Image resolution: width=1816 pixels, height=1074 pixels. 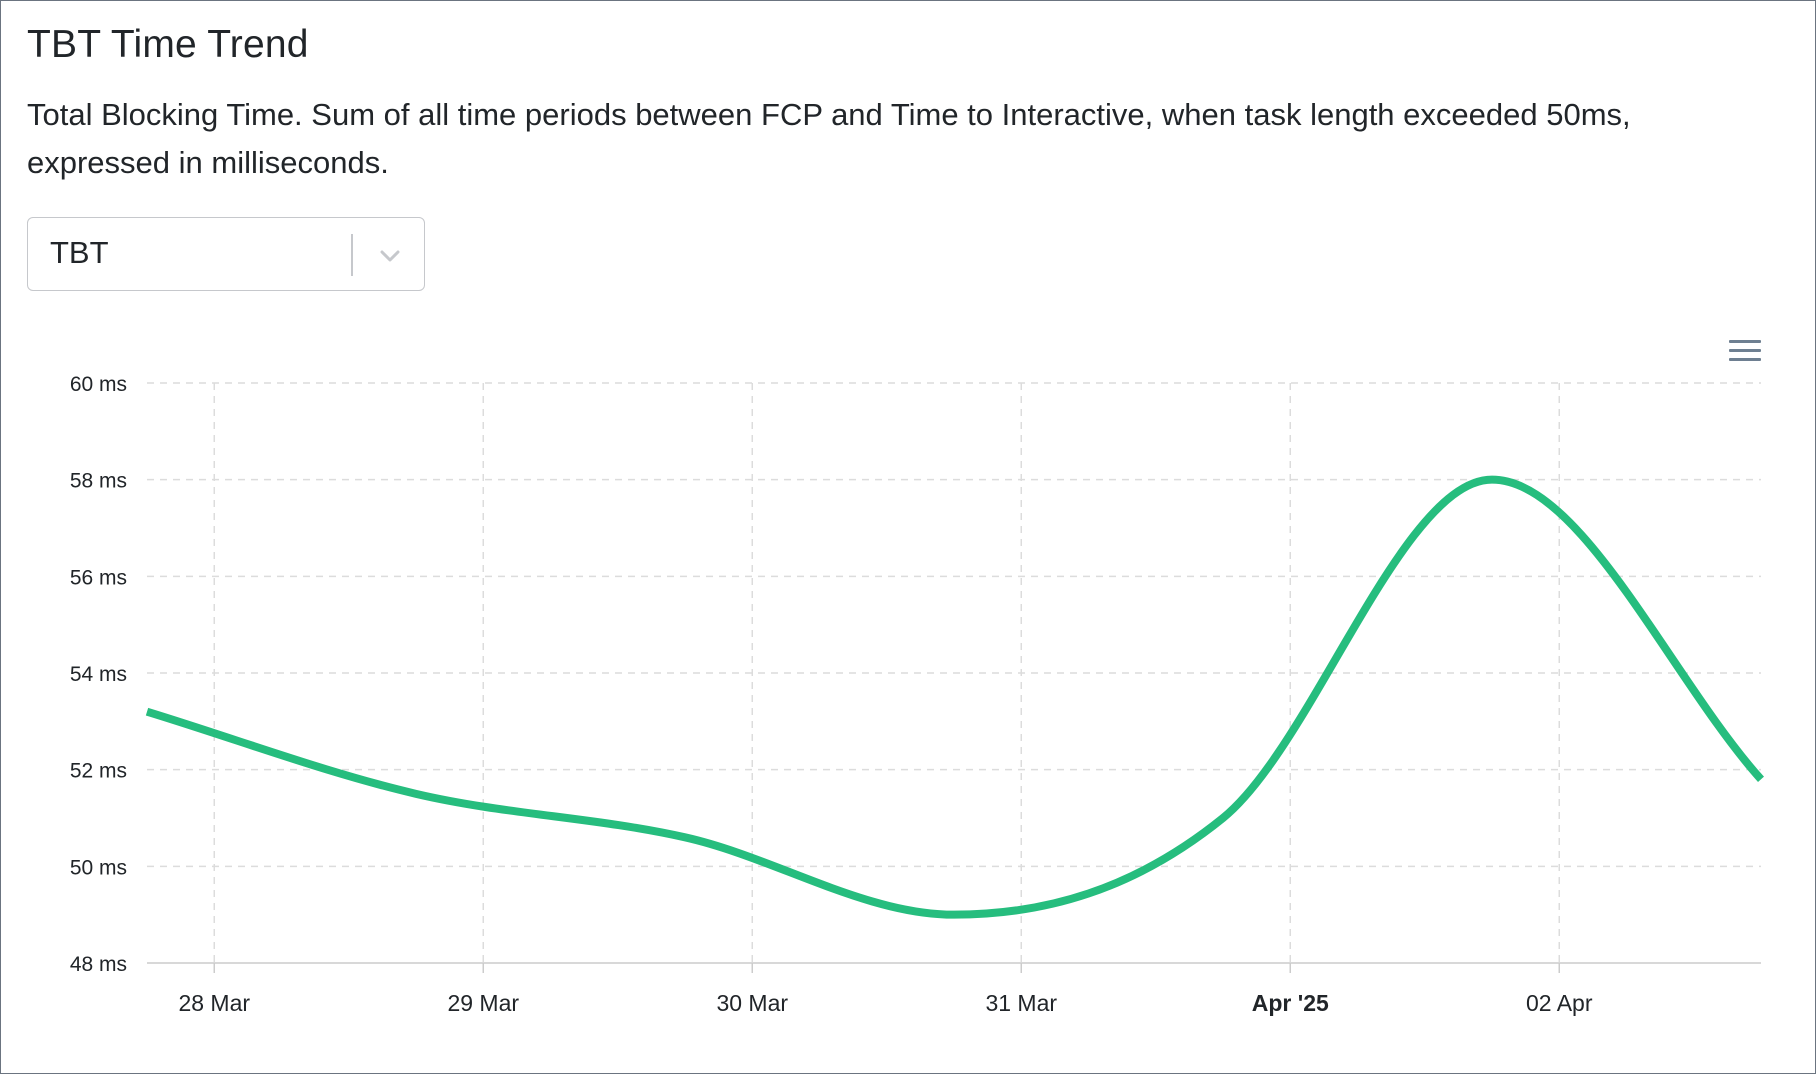 I want to click on x-tick-label: 31 Mar, so click(x=1021, y=1003).